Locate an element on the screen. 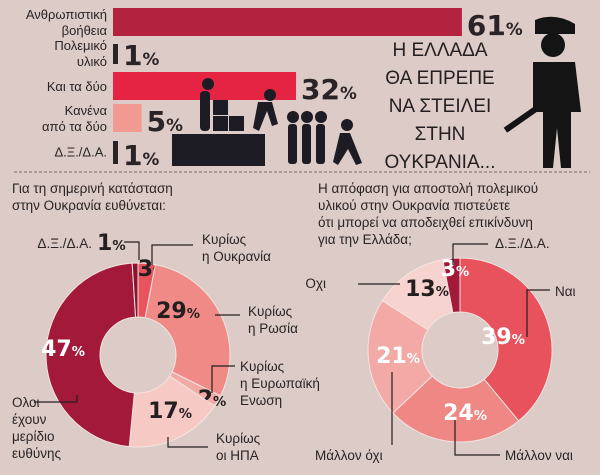 Image resolution: width=600 pixels, height=475 pixels. slice-label: Ενωση is located at coordinates (261, 400).